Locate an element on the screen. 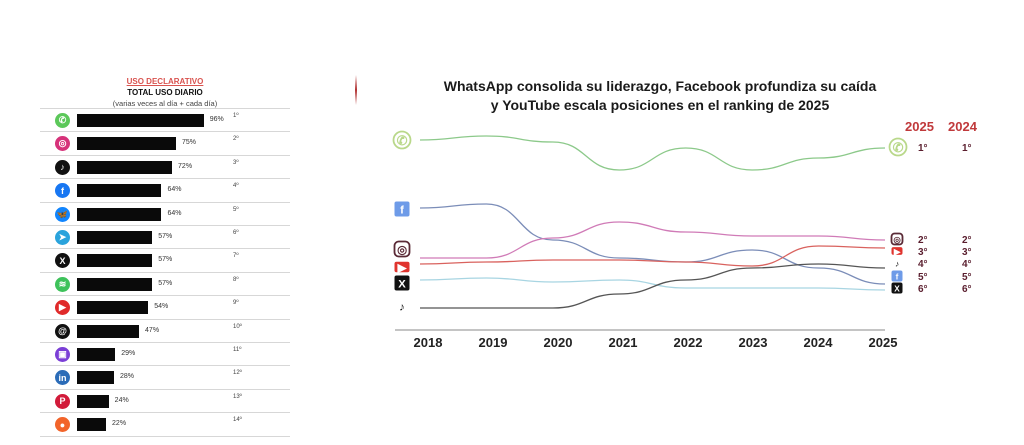 This screenshot has width=1024, height=445. usage-value: 96% is located at coordinates (216, 119).